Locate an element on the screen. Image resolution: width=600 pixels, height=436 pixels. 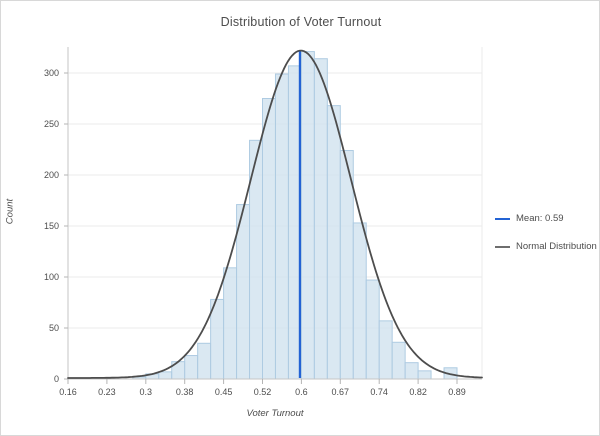
x-tick-label: 0.6 is located at coordinates (301, 392).